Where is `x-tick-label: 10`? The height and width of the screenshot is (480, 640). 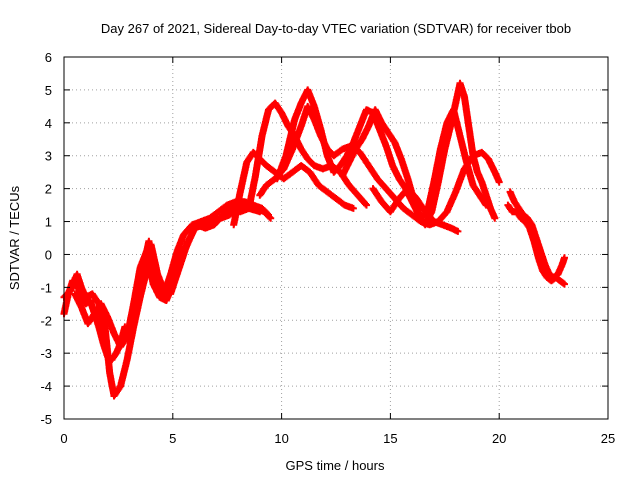
x-tick-label: 10 is located at coordinates (281, 438).